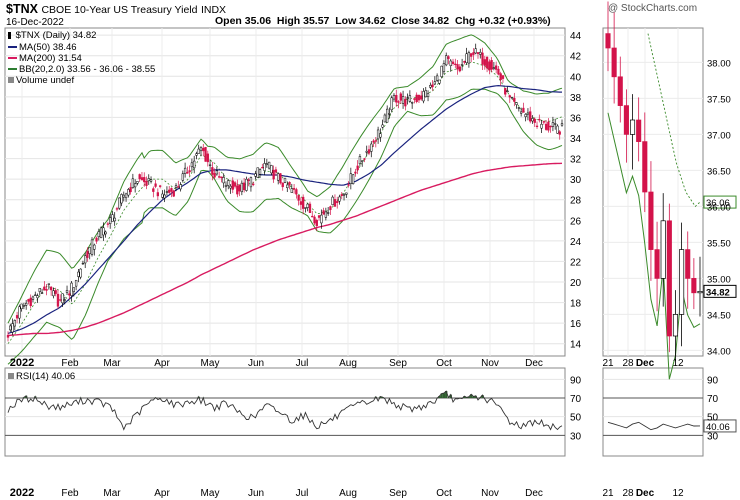 The width and height of the screenshot is (740, 500). I want to click on y-tick-label: 20, so click(576, 283).